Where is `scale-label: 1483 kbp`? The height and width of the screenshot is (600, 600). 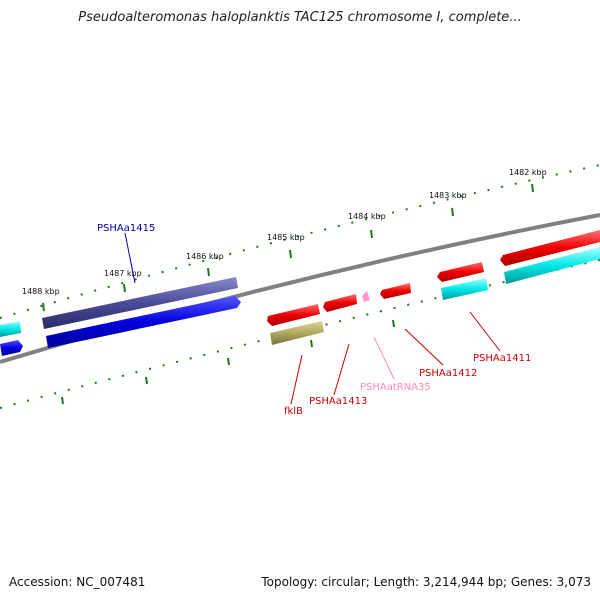
scale-label: 1483 kbp is located at coordinates (448, 195).